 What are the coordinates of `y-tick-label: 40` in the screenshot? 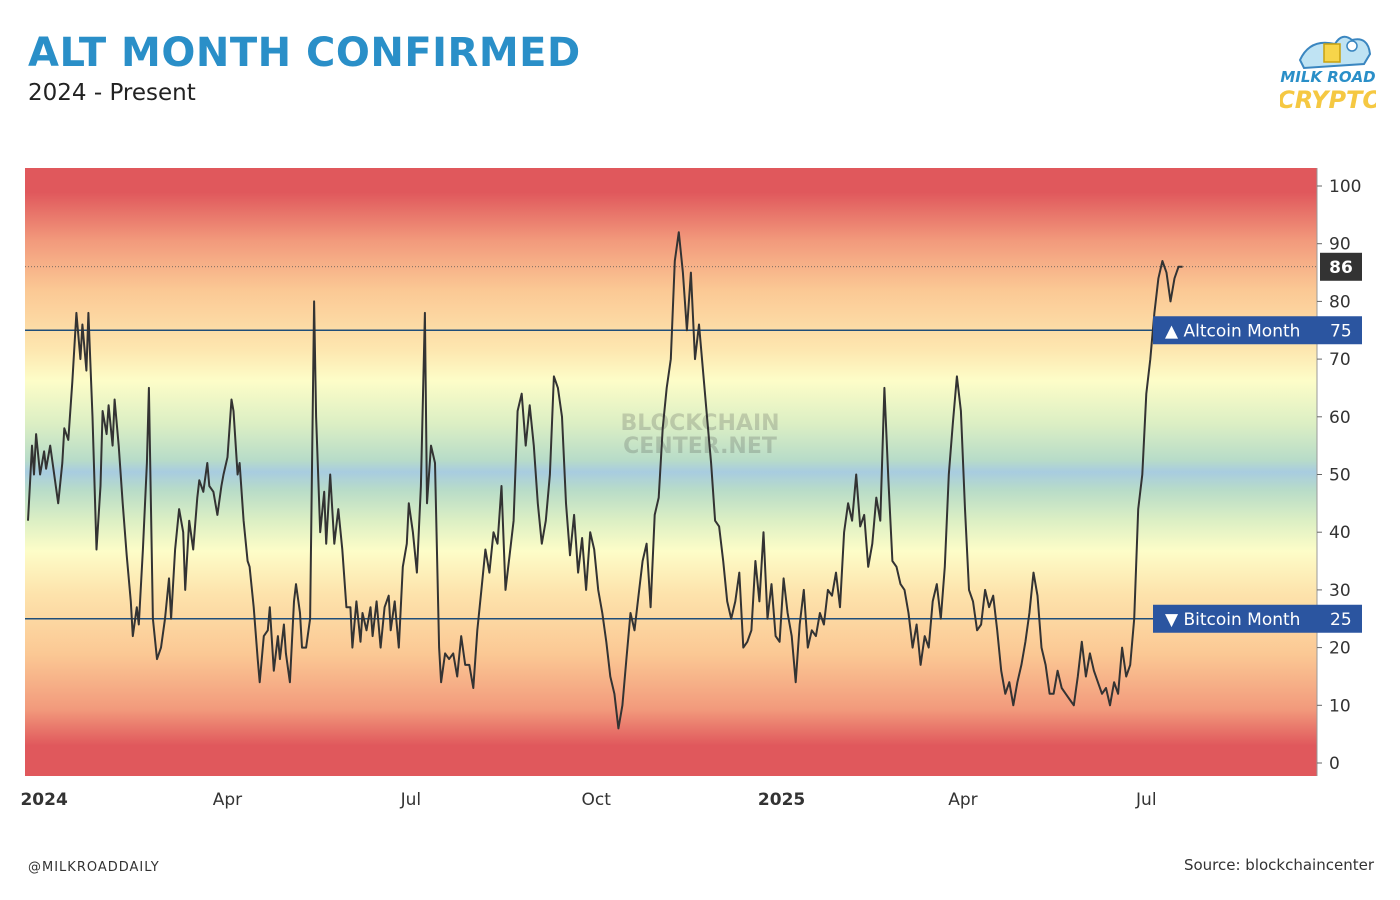 It's located at (1340, 533).